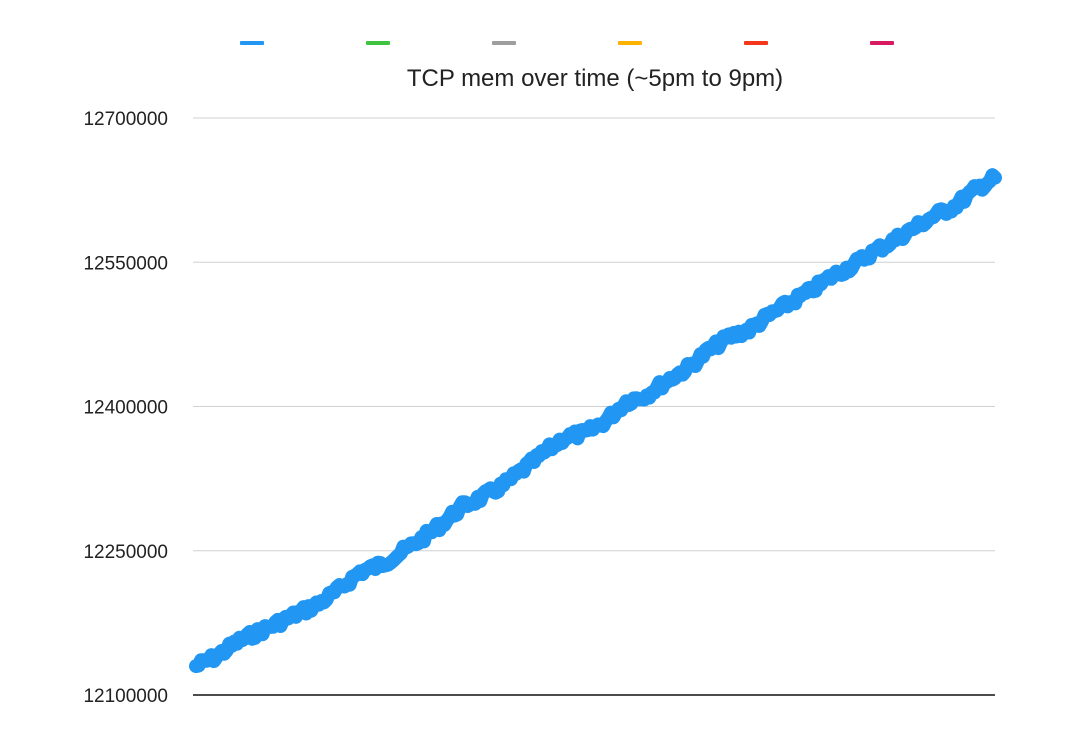 The image size is (1084, 754). I want to click on y-tick-label: 12250000, so click(125, 552).